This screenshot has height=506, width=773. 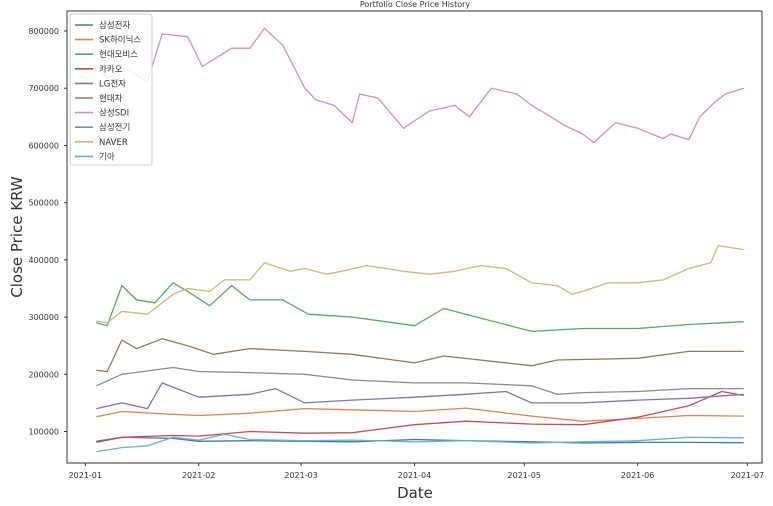 I want to click on y-tick-label: 100000, so click(x=43, y=432).